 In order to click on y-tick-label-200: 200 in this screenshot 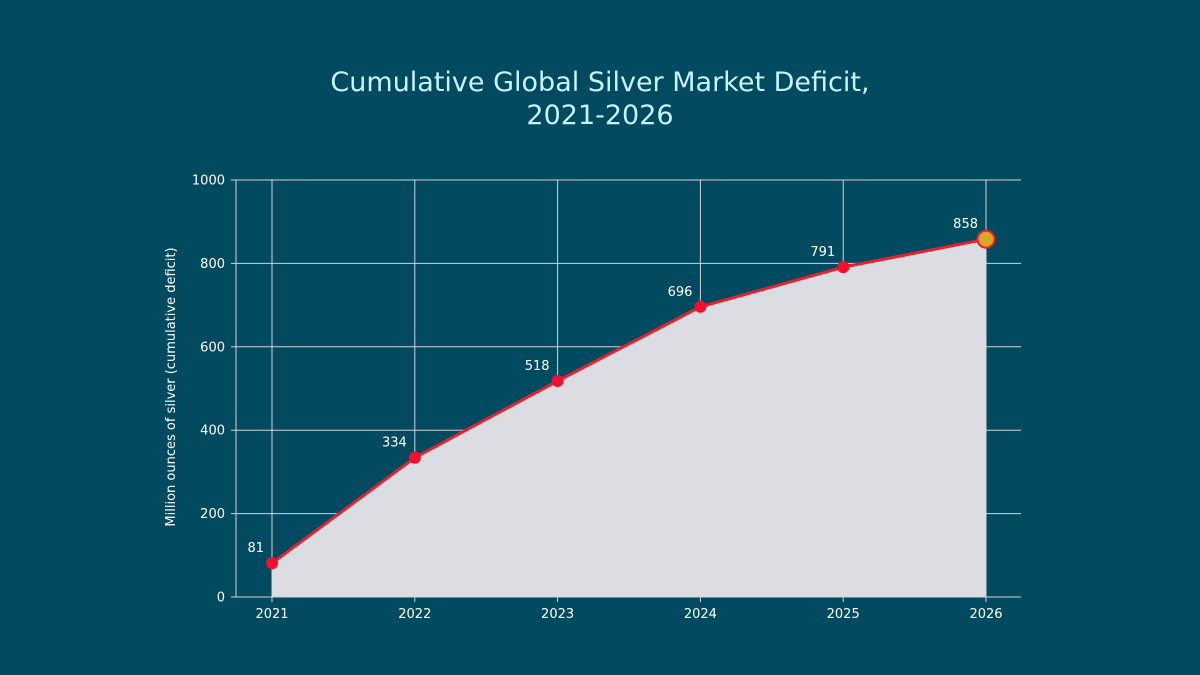, I will do `click(212, 514)`.